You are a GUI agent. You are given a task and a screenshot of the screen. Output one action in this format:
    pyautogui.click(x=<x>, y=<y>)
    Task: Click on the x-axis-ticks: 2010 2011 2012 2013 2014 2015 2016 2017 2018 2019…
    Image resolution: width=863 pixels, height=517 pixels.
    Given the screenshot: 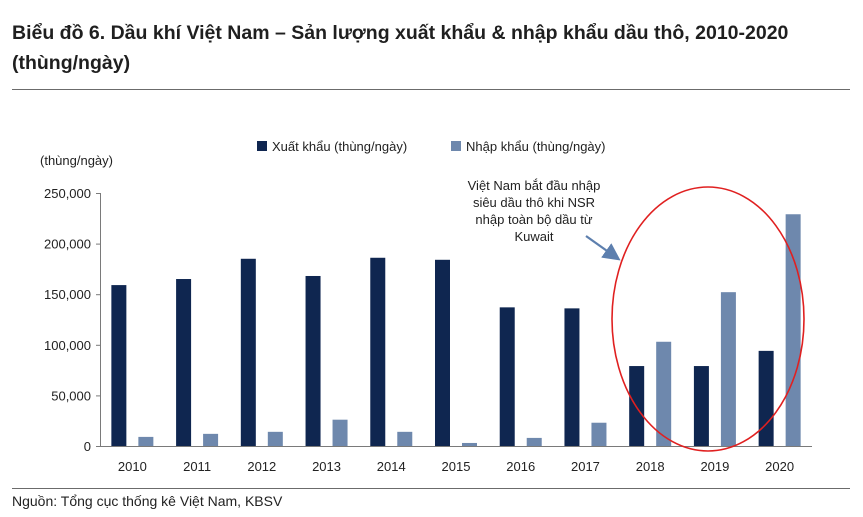 What is the action you would take?
    pyautogui.click(x=456, y=466)
    